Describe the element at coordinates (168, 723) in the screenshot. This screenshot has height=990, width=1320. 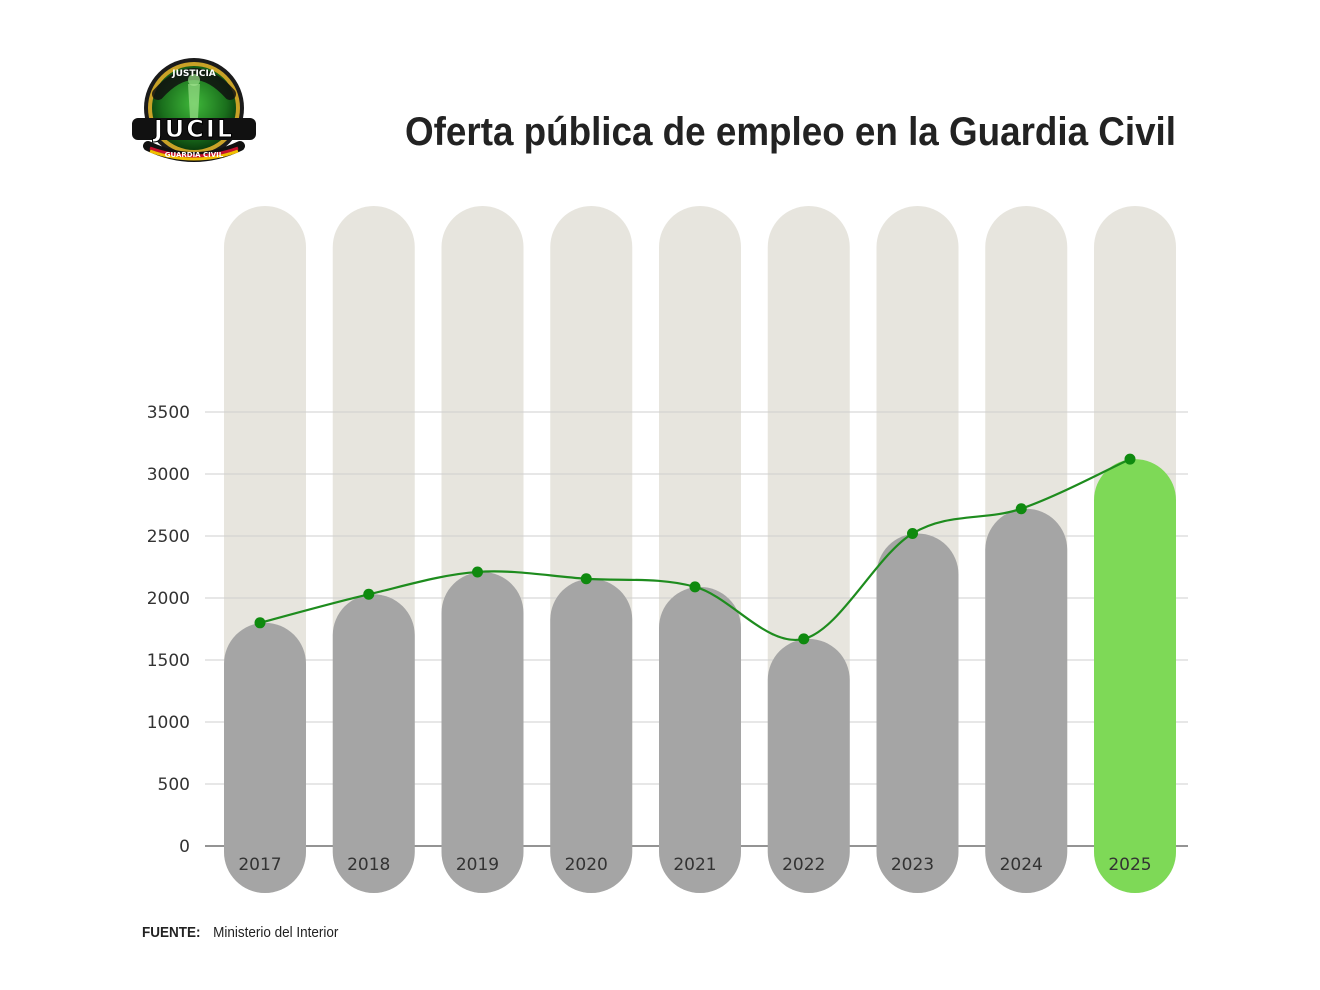
I see `y-tick-1000: 1000` at that location.